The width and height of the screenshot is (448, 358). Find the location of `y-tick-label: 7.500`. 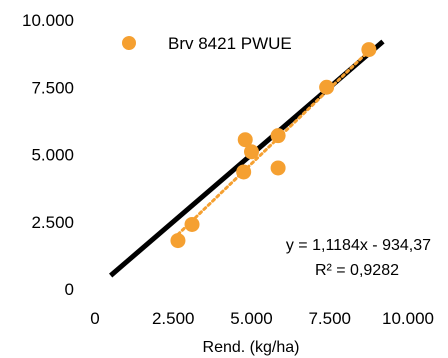

y-tick-label: 7.500 is located at coordinates (52, 87).